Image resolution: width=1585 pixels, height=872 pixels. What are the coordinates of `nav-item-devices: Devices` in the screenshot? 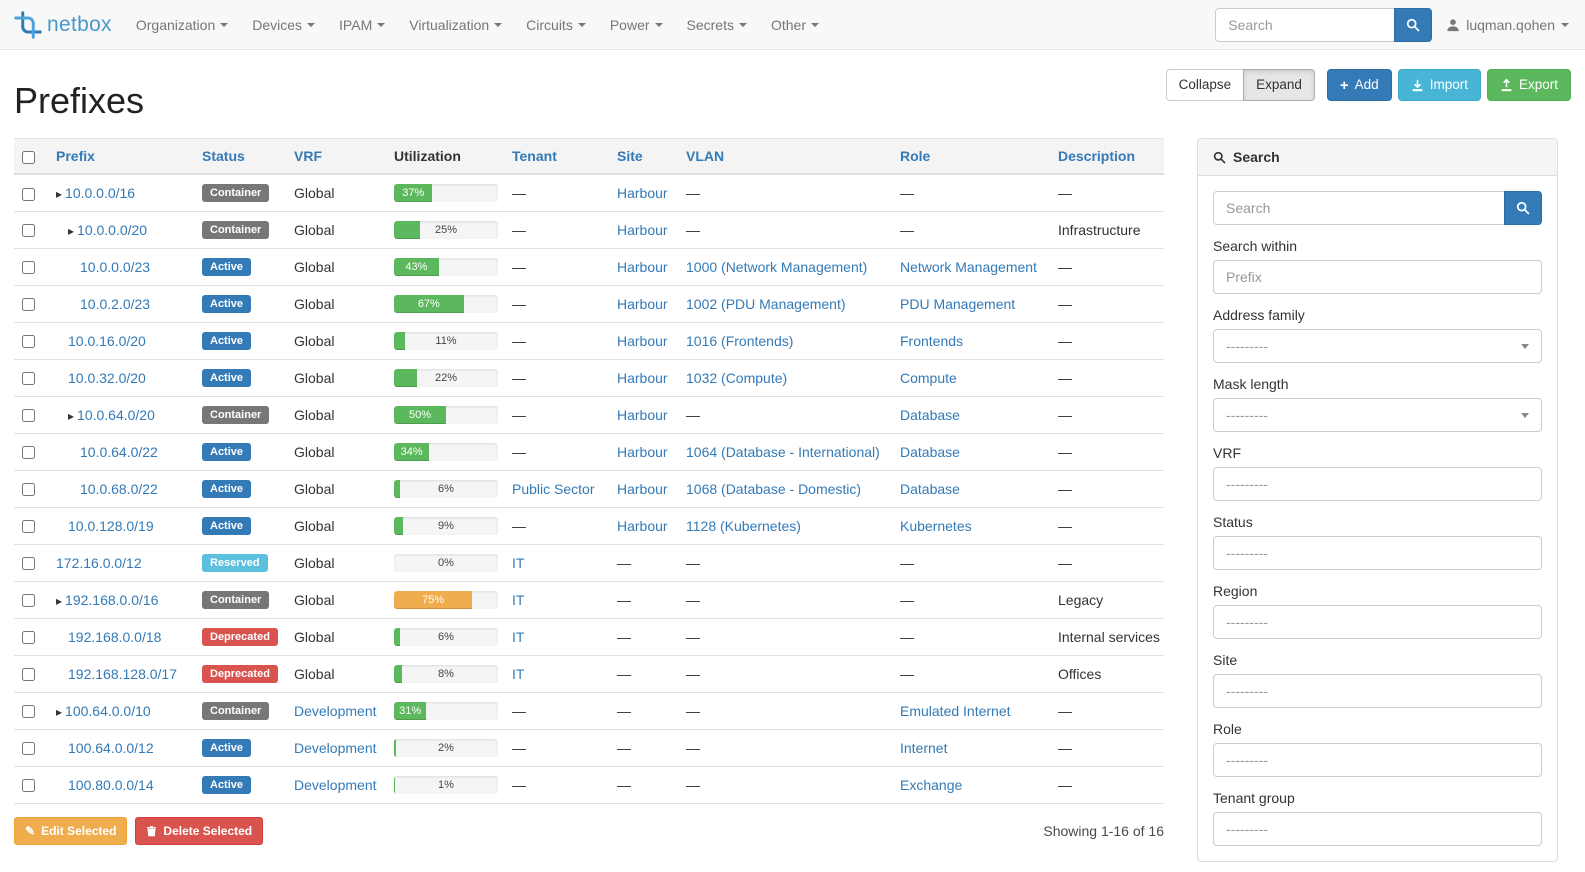 It's located at (283, 25).